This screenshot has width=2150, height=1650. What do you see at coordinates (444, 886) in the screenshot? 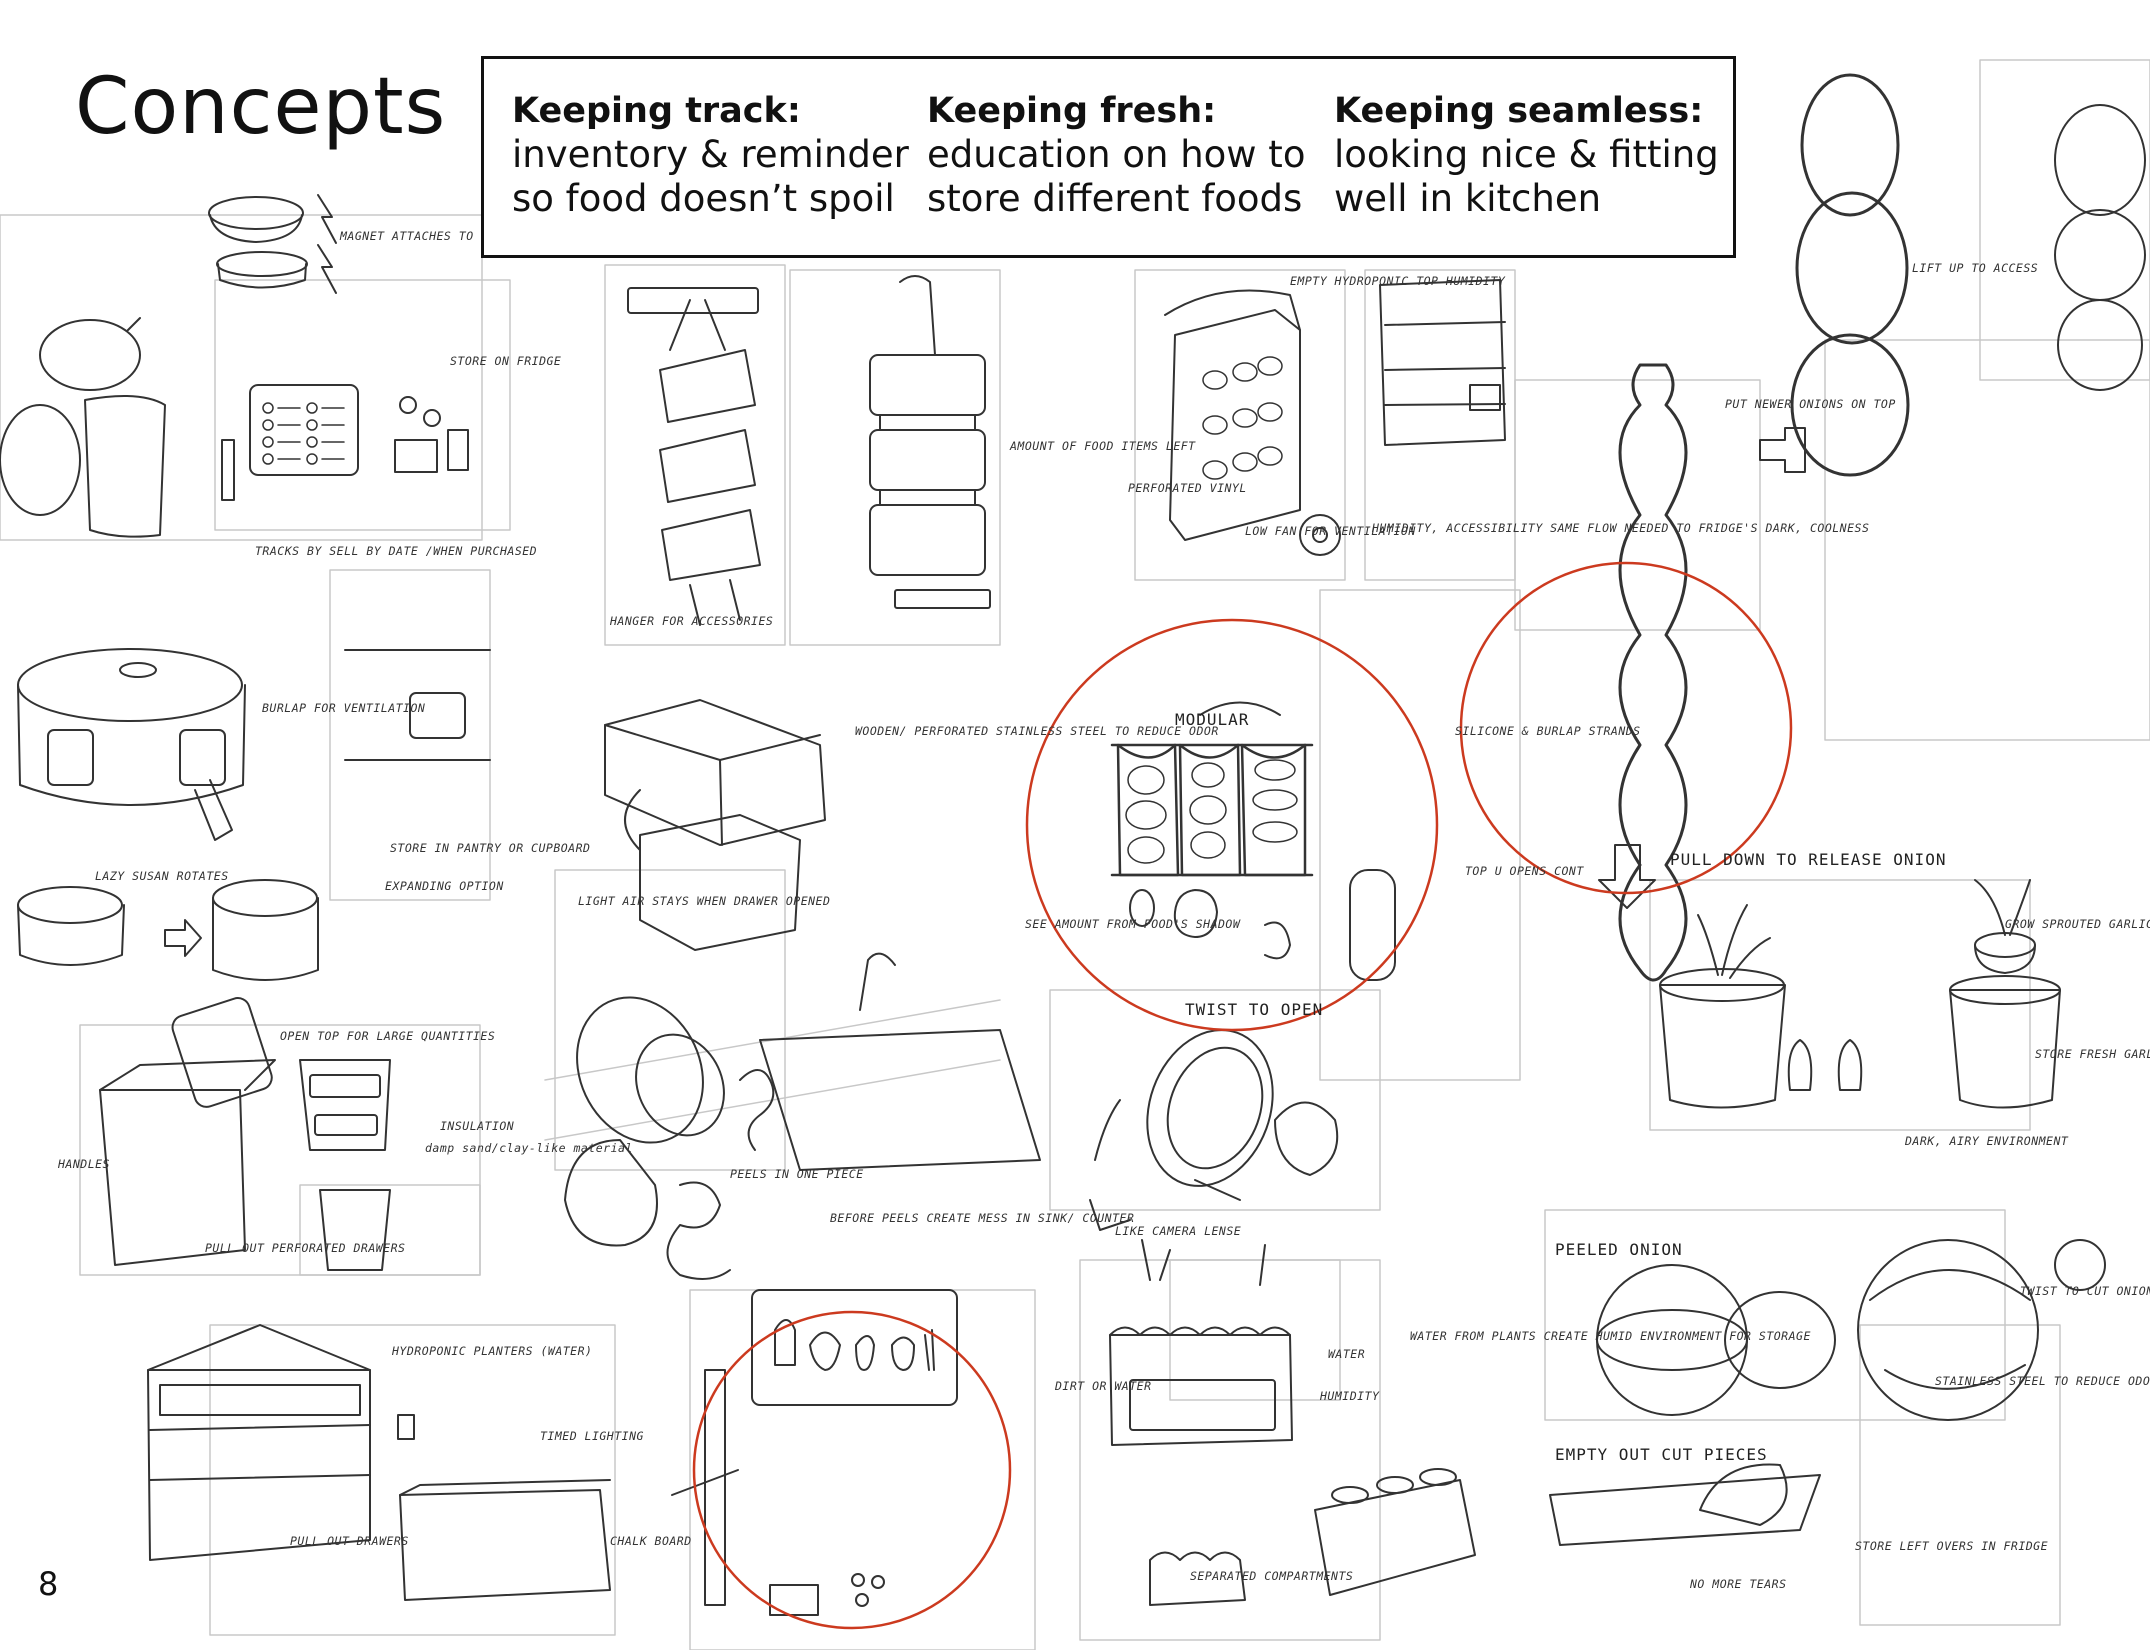
I see `note-expanding: EXPANDING OPTION` at bounding box center [444, 886].